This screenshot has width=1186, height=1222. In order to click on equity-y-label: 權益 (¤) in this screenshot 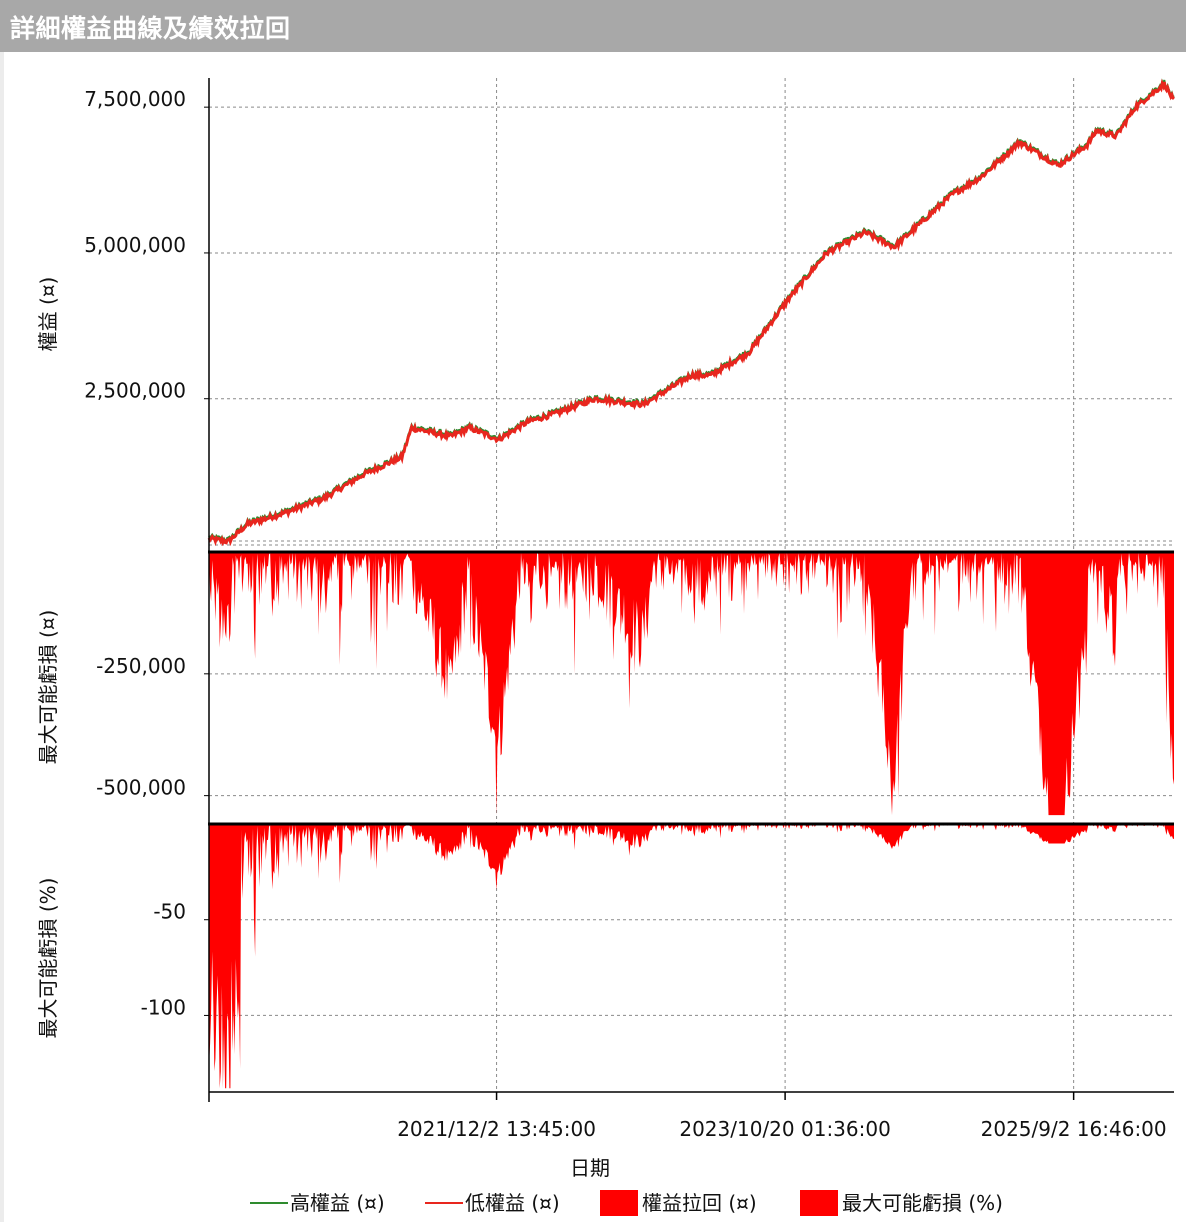, I will do `click(48, 314)`.